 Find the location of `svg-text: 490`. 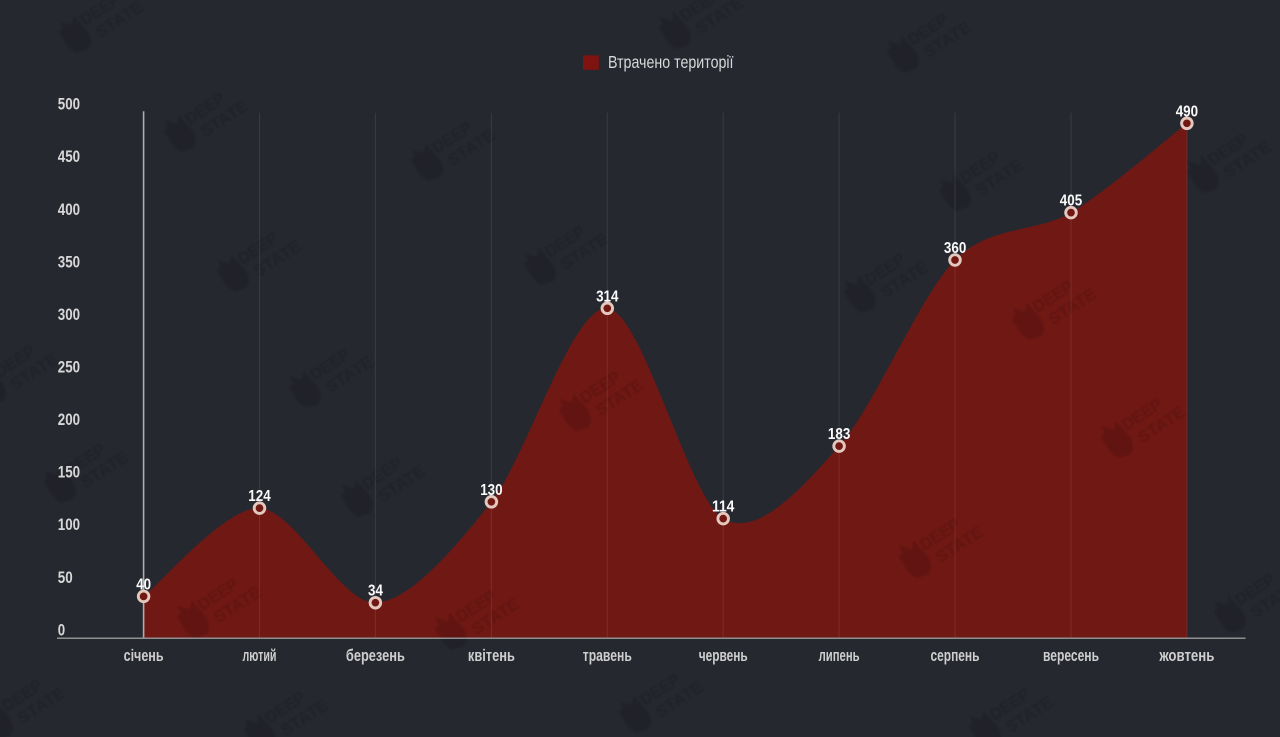

svg-text: 490 is located at coordinates (1187, 111).